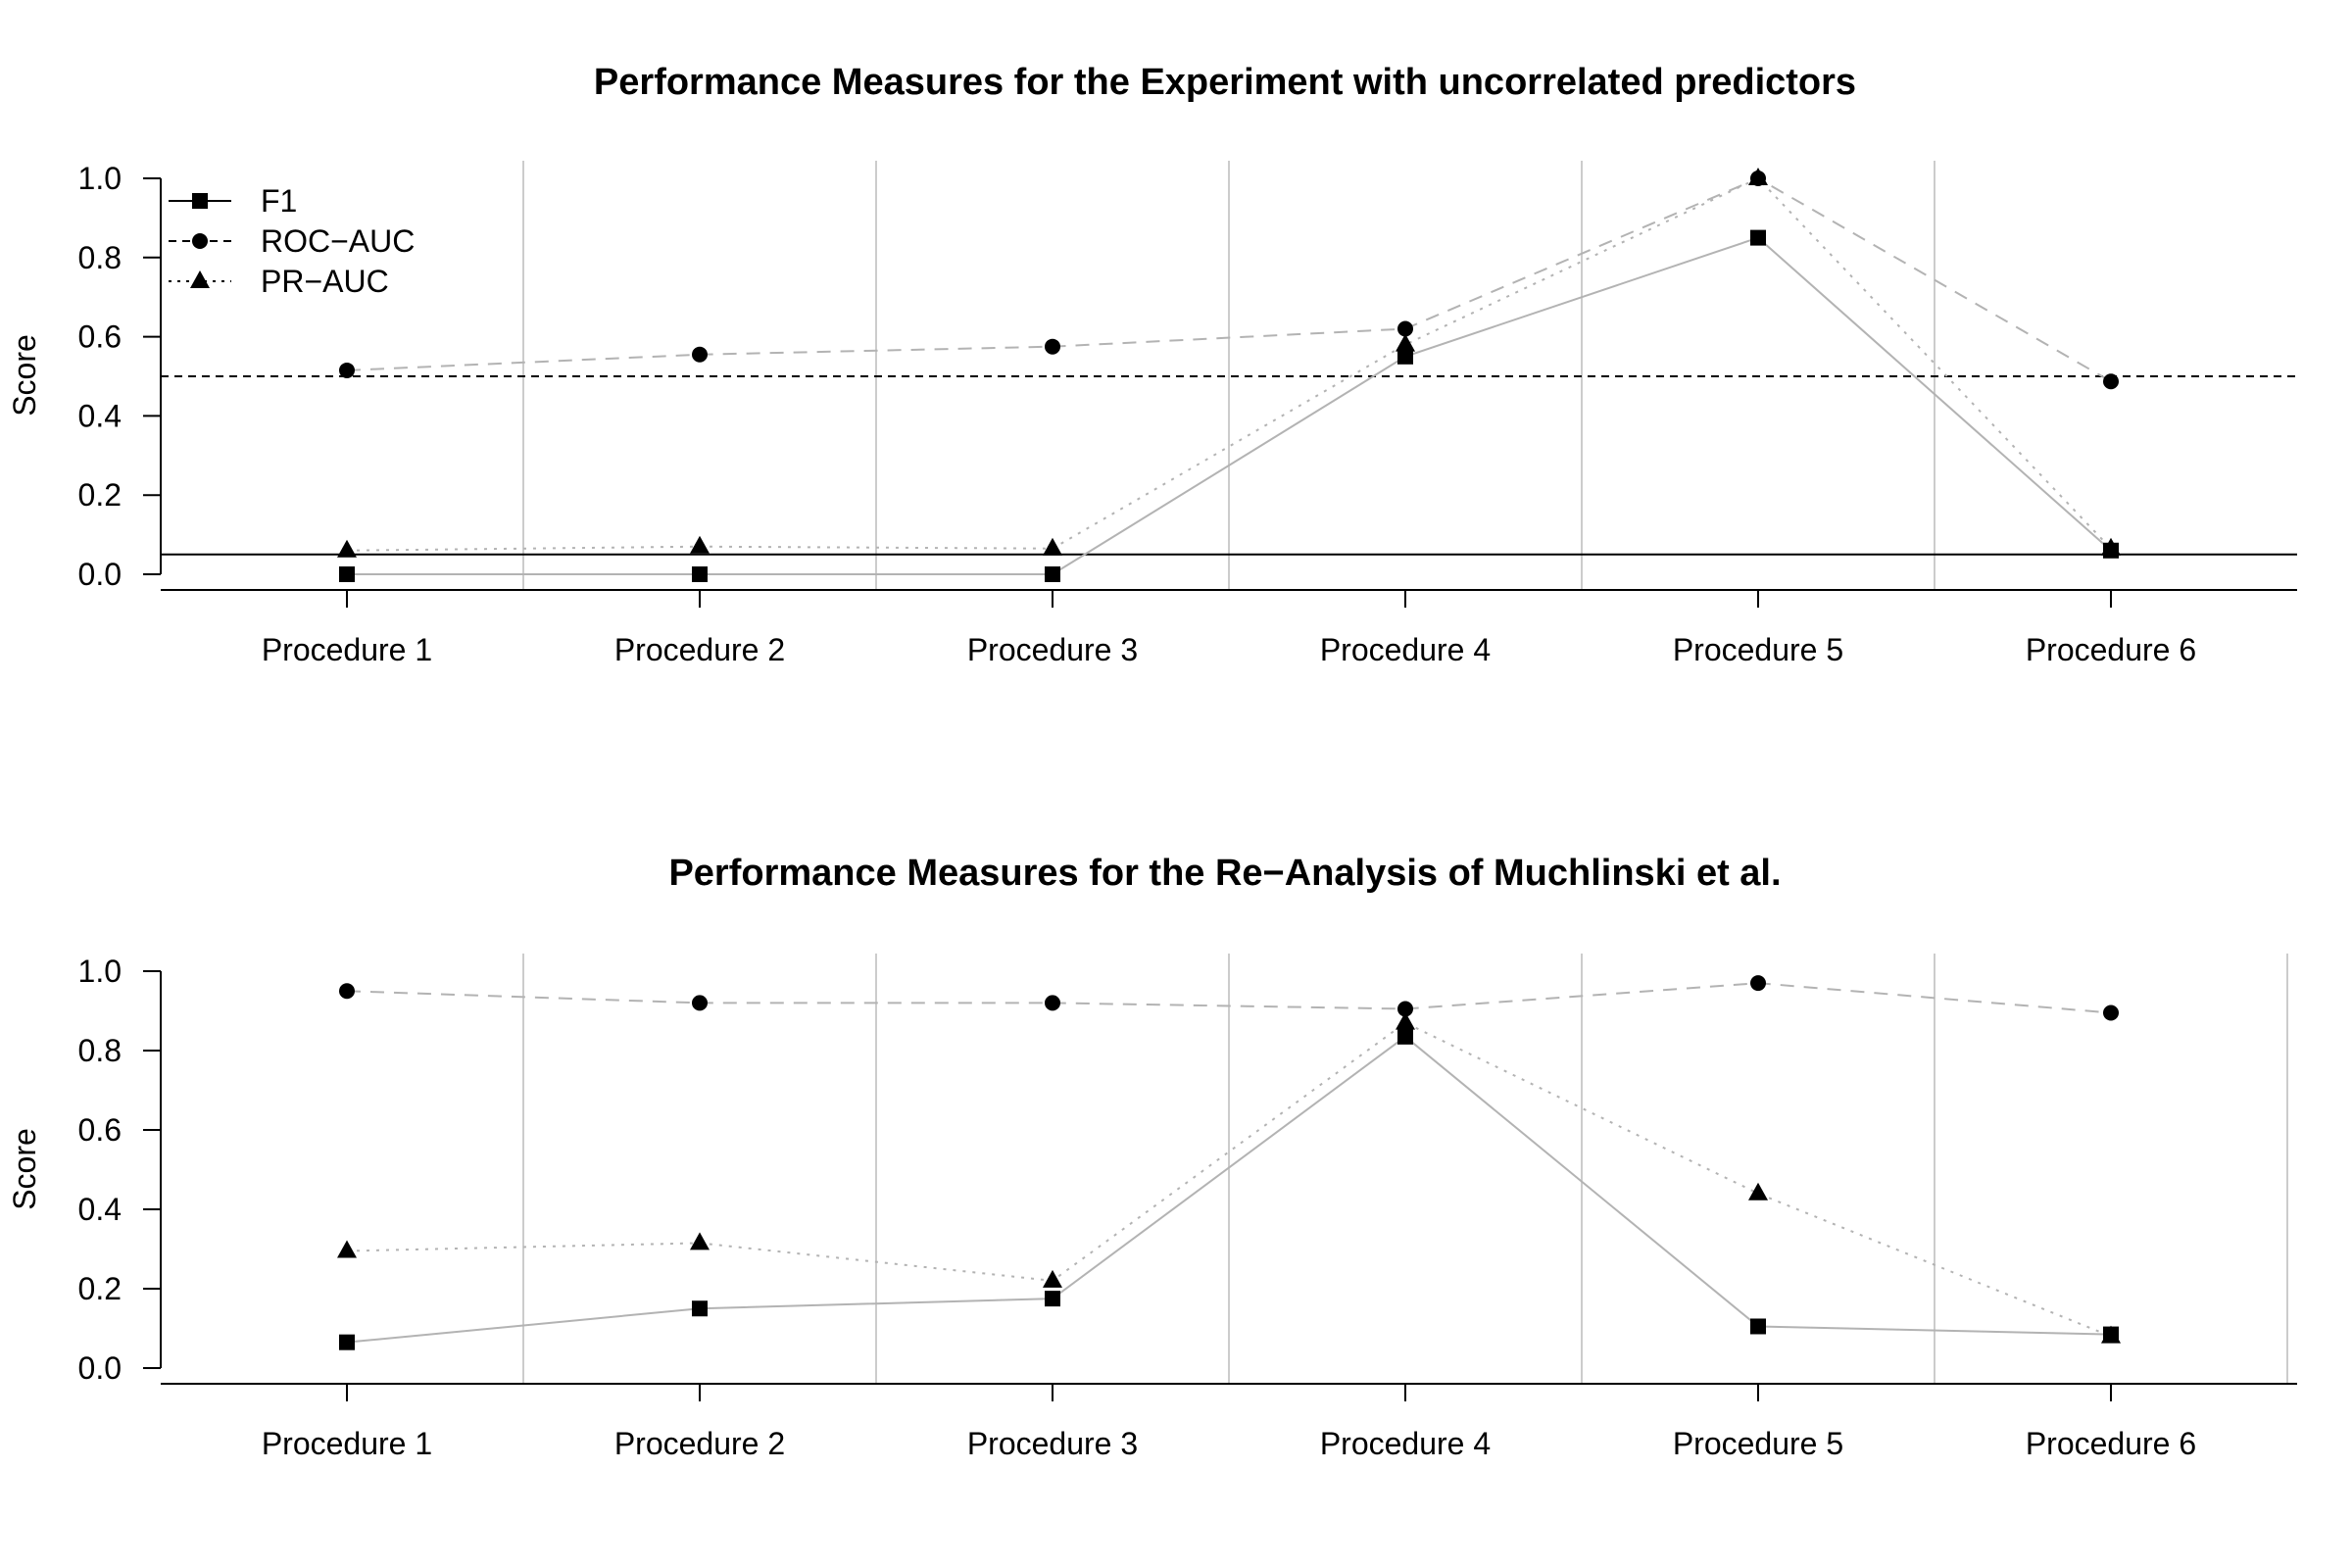 The height and width of the screenshot is (1568, 2352). Describe the element at coordinates (325, 281) in the screenshot. I see `legend-label: PR−AUC` at that location.